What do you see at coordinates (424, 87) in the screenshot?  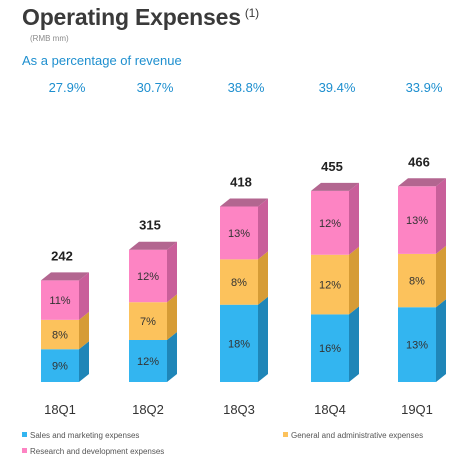 I see `percent-of-revenue-label: 33.9%` at bounding box center [424, 87].